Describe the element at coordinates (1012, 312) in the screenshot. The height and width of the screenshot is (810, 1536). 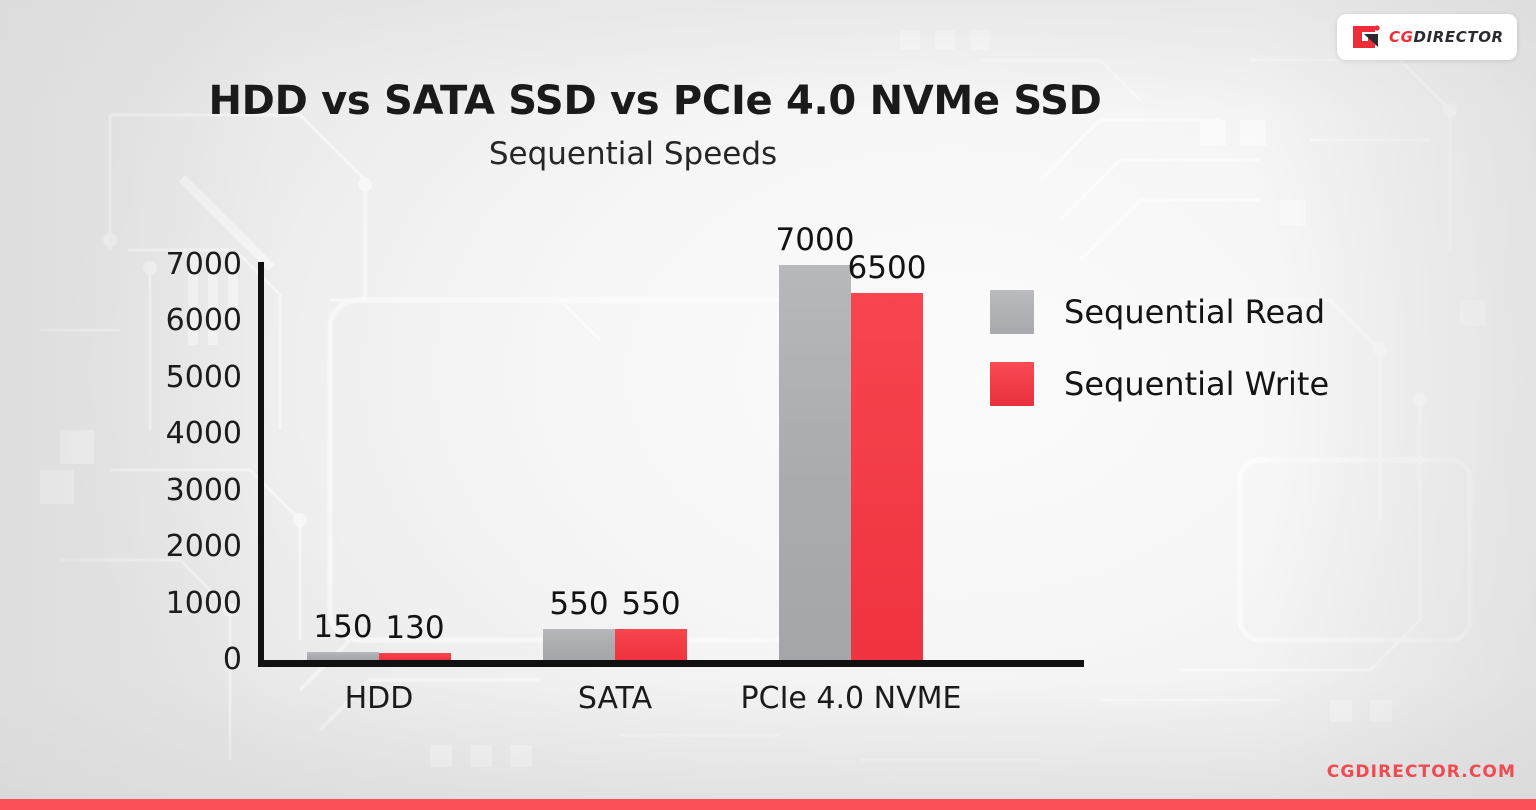
I see `legend-swatch-read` at that location.